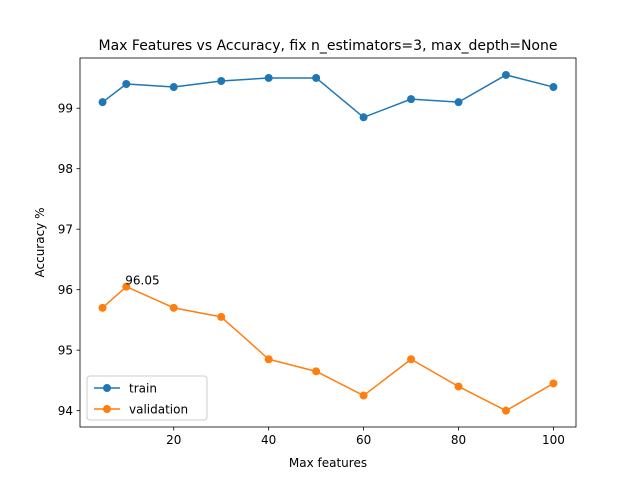 This screenshot has width=640, height=480. Describe the element at coordinates (65, 290) in the screenshot. I see `y-tick-label: 96` at that location.